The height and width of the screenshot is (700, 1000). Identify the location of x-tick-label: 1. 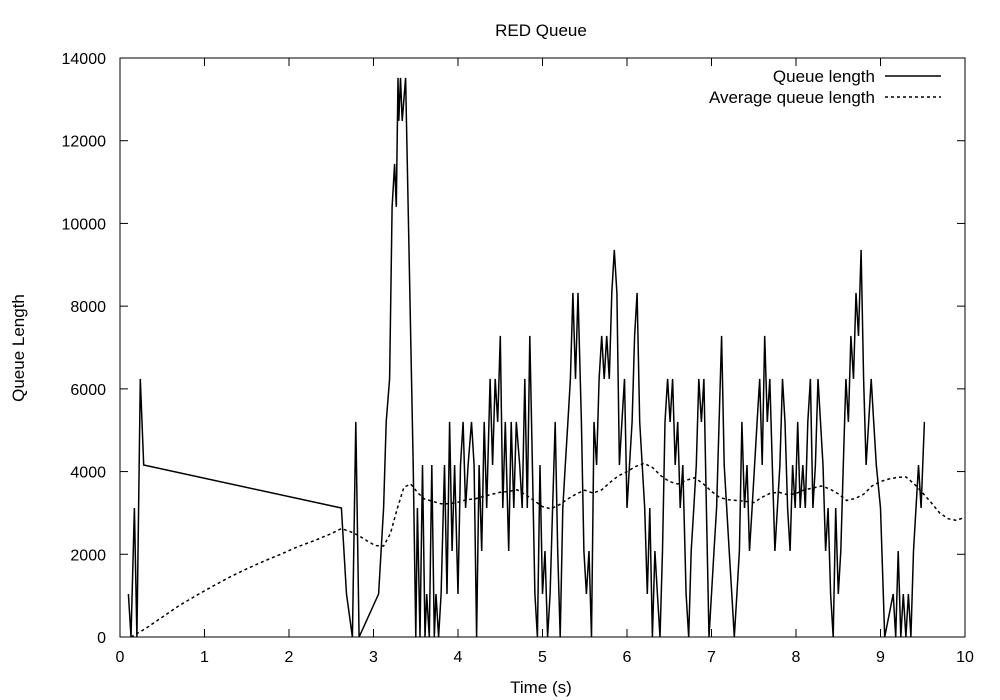
(204, 657).